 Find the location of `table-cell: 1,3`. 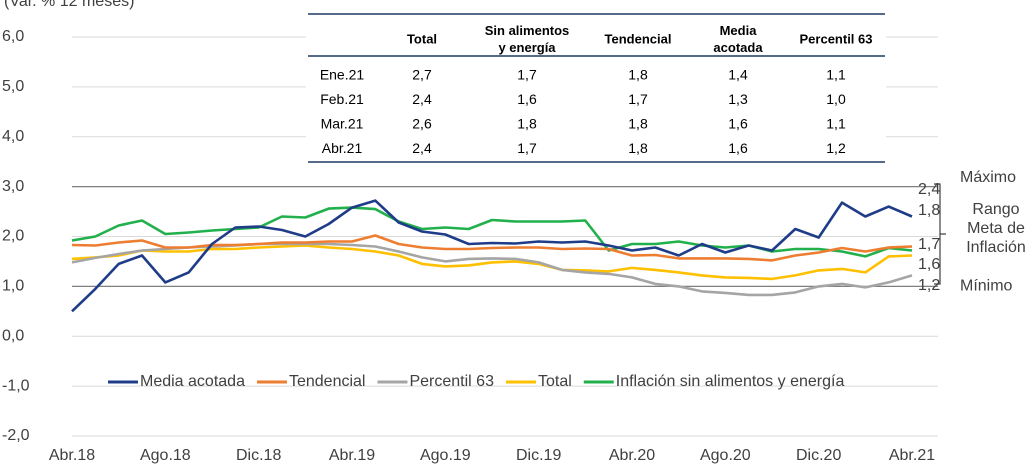

table-cell: 1,3 is located at coordinates (738, 99).